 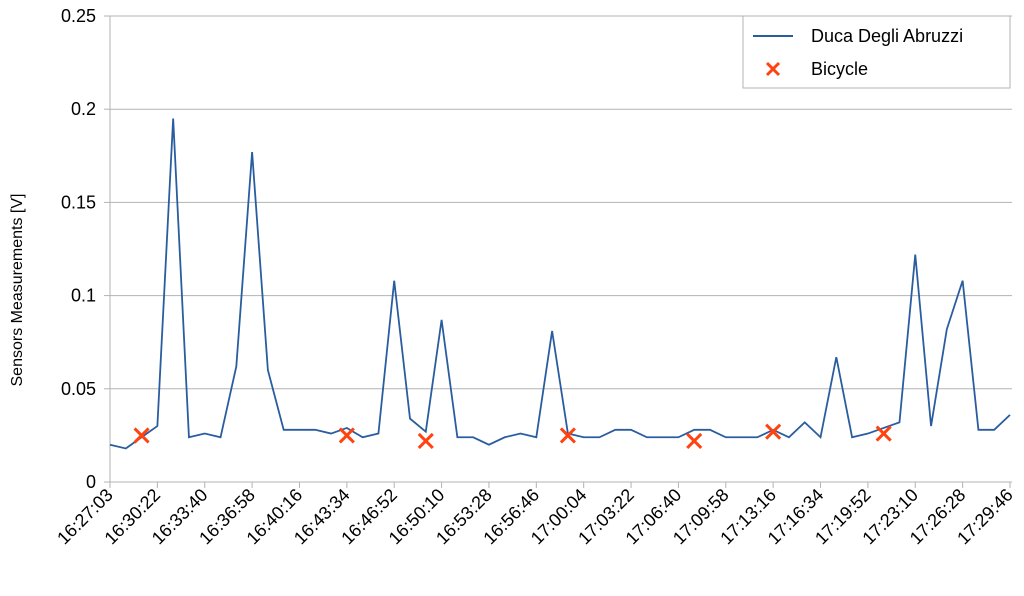 I want to click on legend-label: Duca Degli Abruzzi, so click(x=887, y=36).